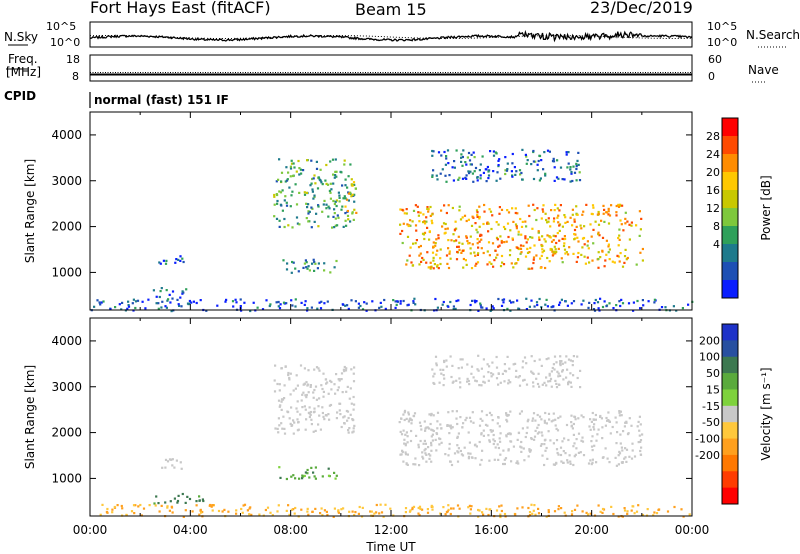 This screenshot has width=800, height=554. Describe the element at coordinates (713, 154) in the screenshot. I see `colorbar-tick-label: 24` at that location.